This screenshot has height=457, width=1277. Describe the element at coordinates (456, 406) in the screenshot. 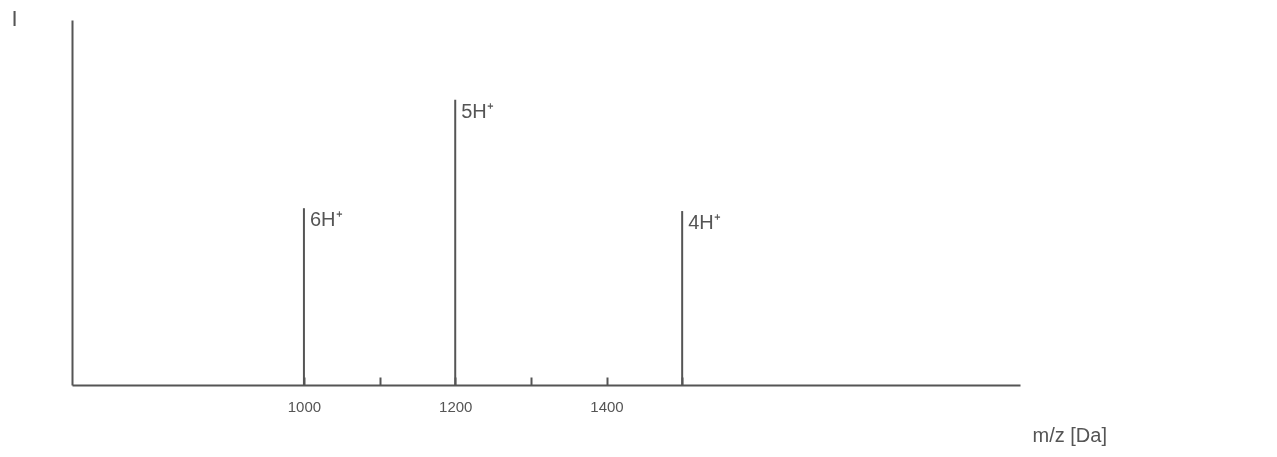

I see `x-tick-label: 1200` at that location.